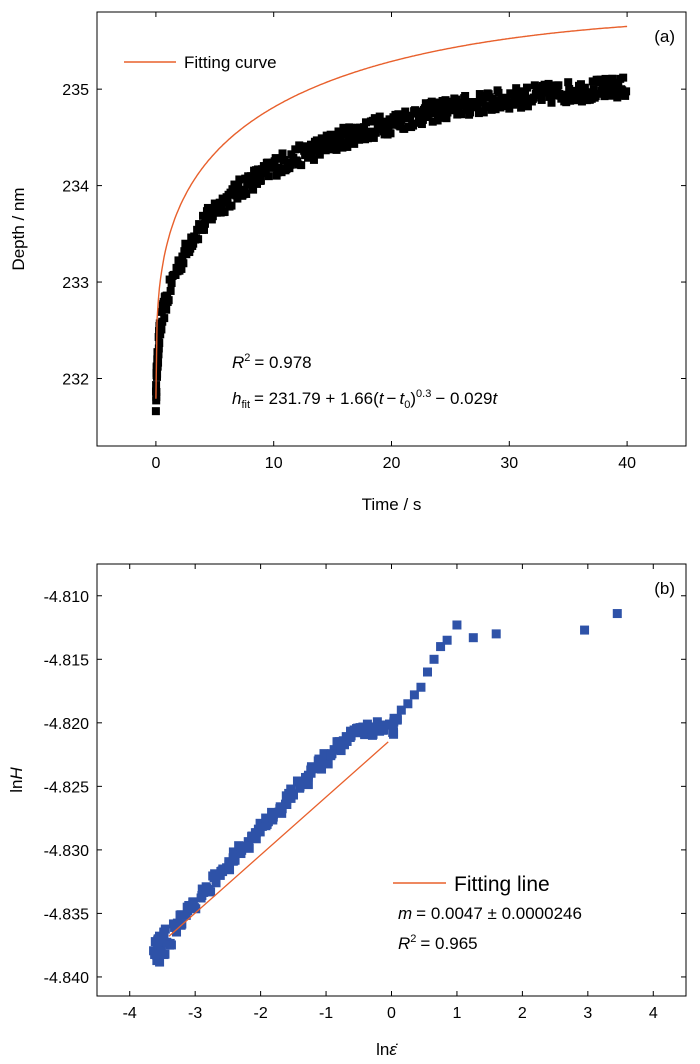  Describe the element at coordinates (274, 463) in the screenshot. I see `x-tick-label: 10` at that location.